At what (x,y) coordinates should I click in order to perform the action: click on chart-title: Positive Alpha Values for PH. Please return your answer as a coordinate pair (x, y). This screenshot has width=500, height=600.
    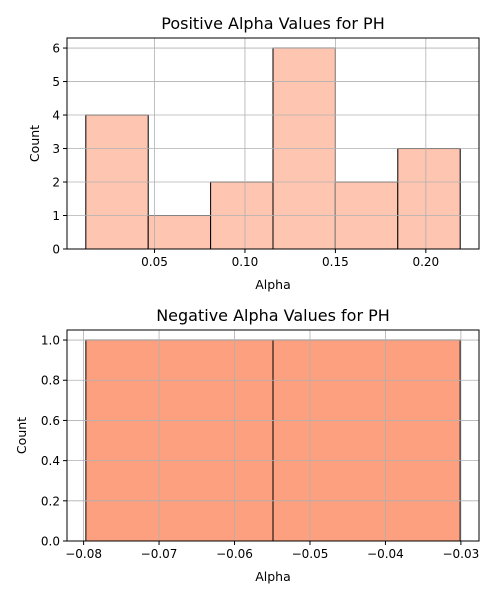
    Looking at the image, I should click on (272, 23).